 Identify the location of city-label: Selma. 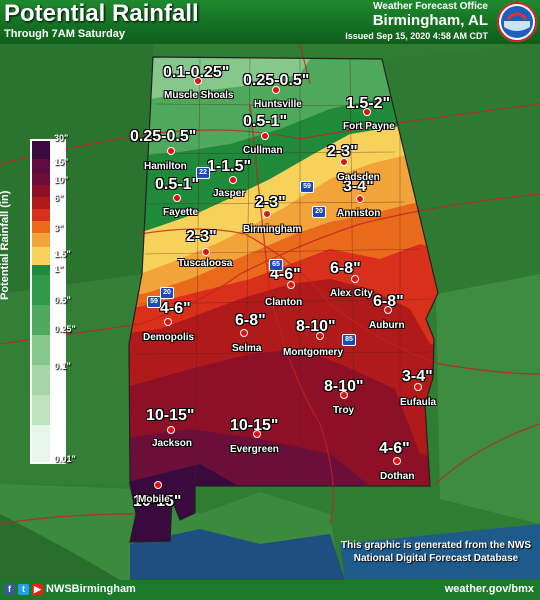
(247, 348).